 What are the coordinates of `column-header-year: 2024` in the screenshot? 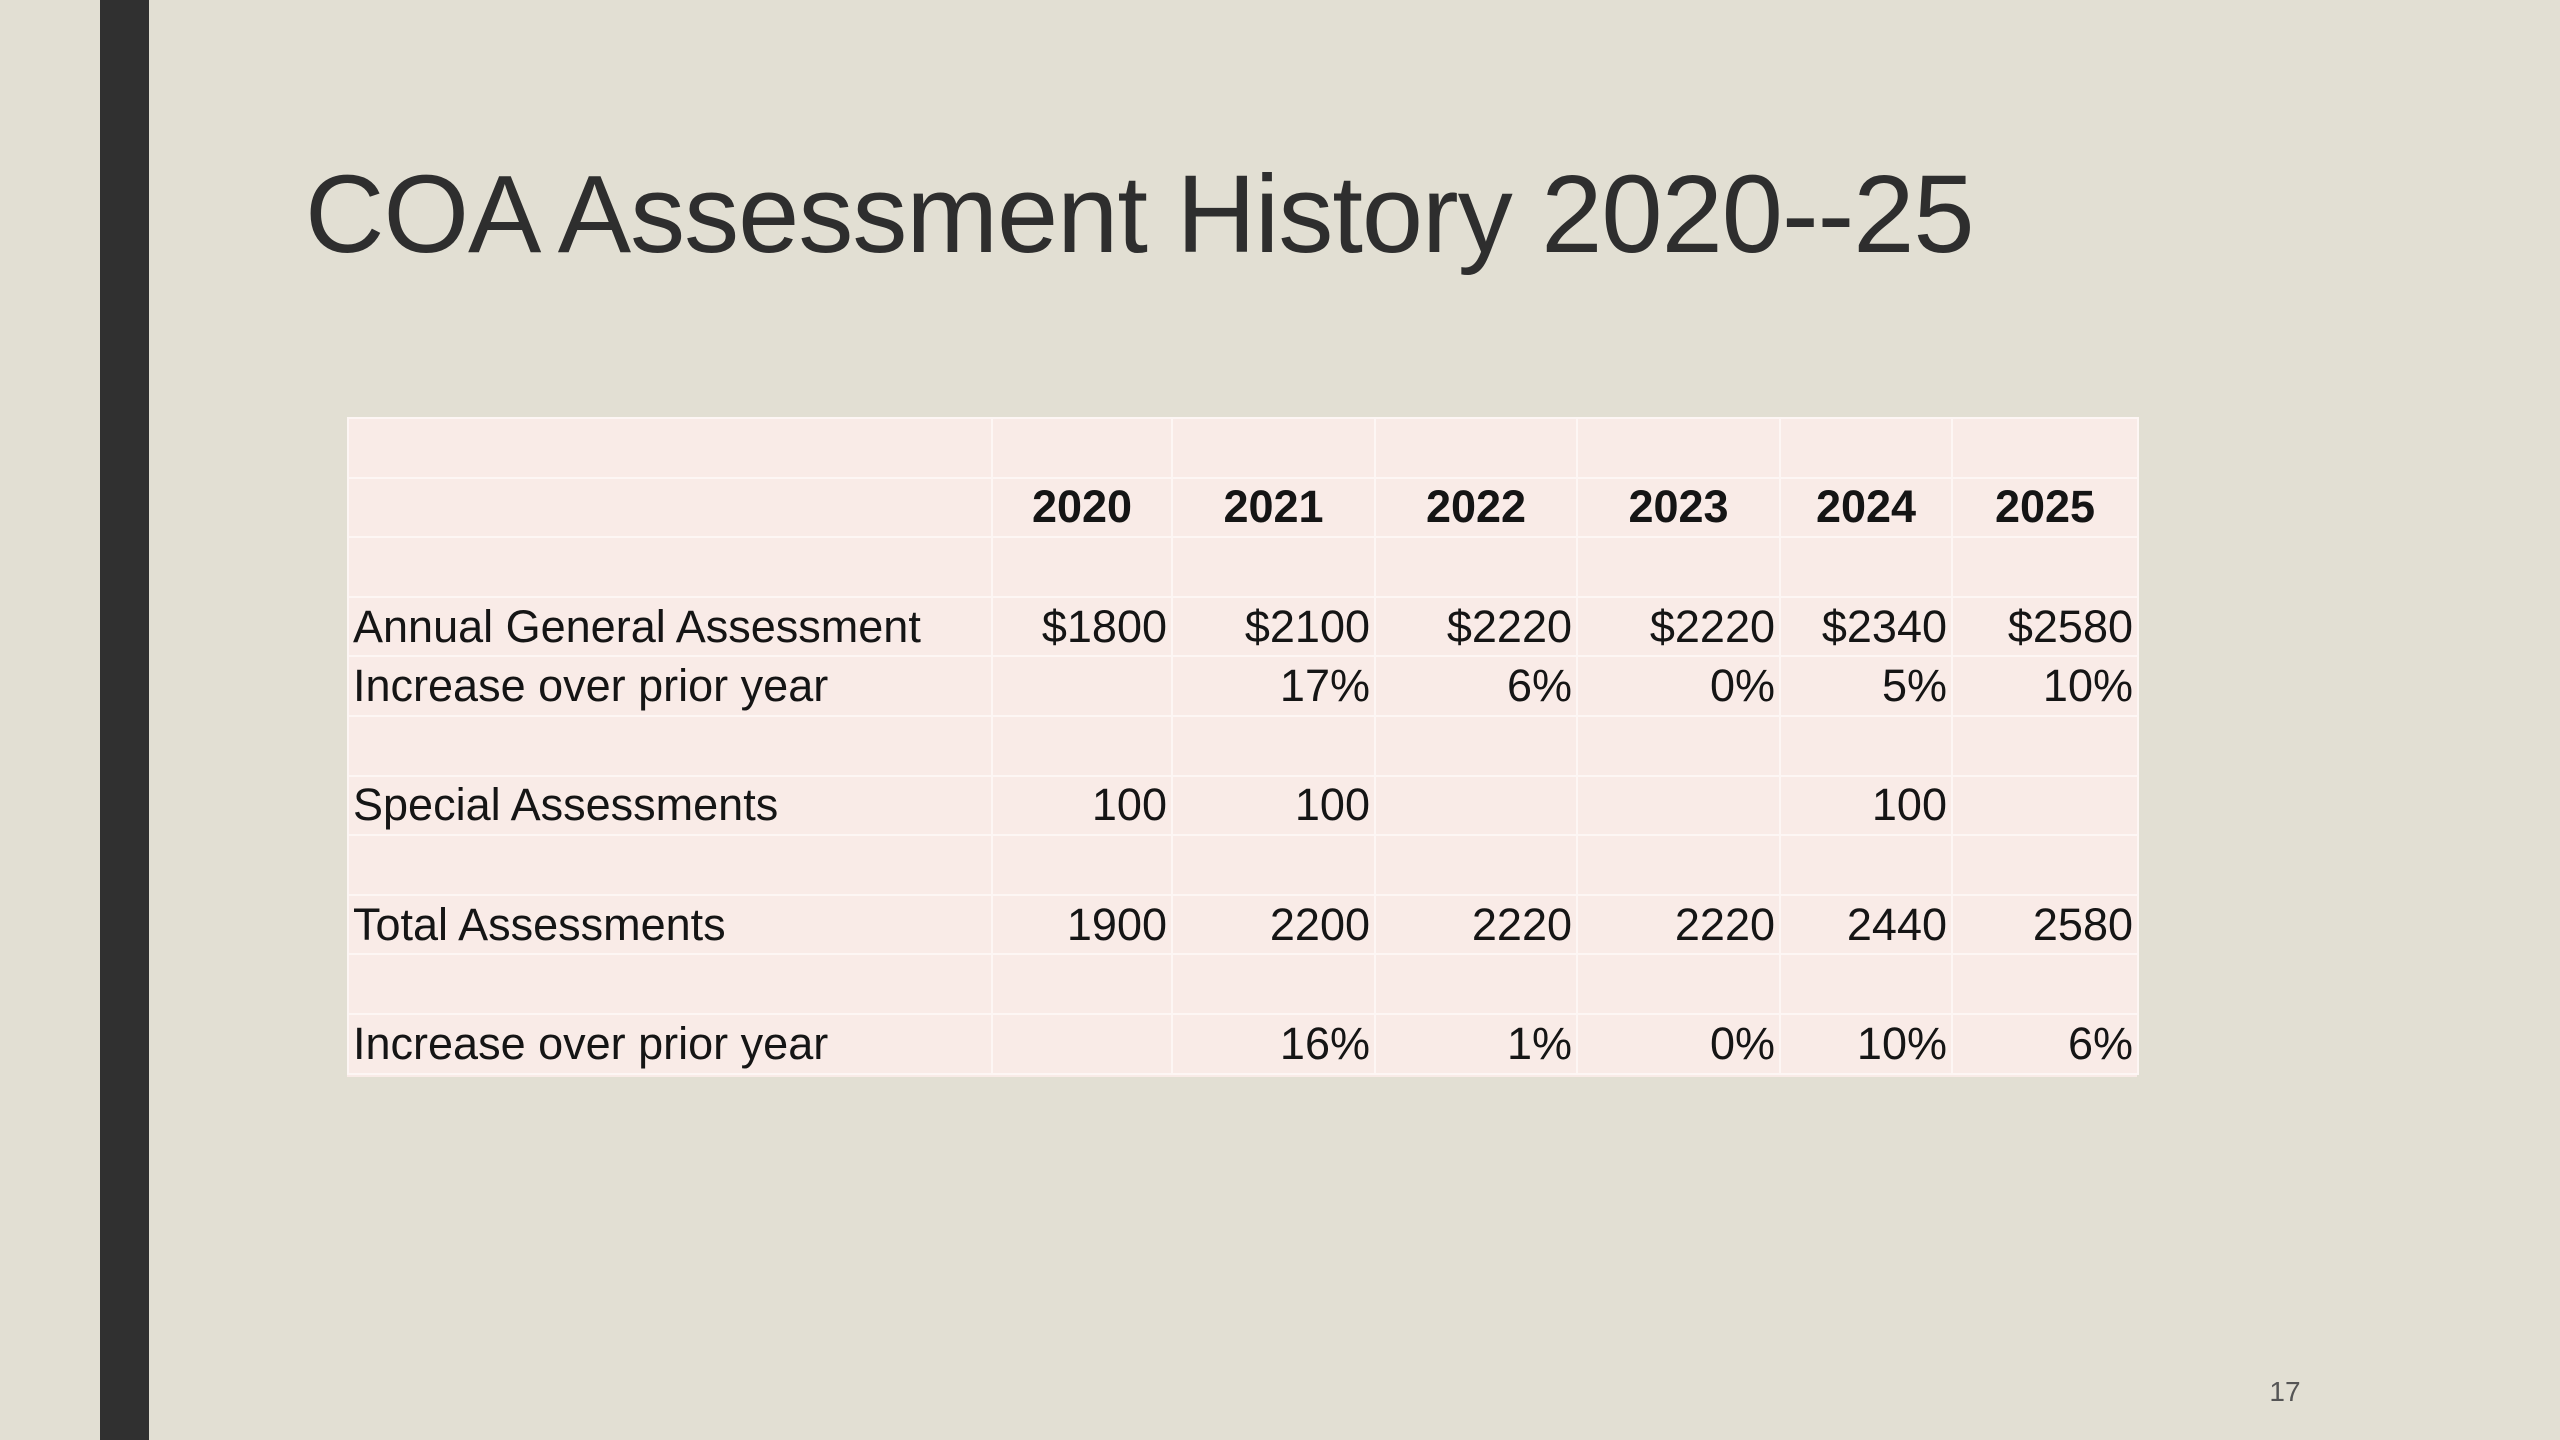 It's located at (1866, 507).